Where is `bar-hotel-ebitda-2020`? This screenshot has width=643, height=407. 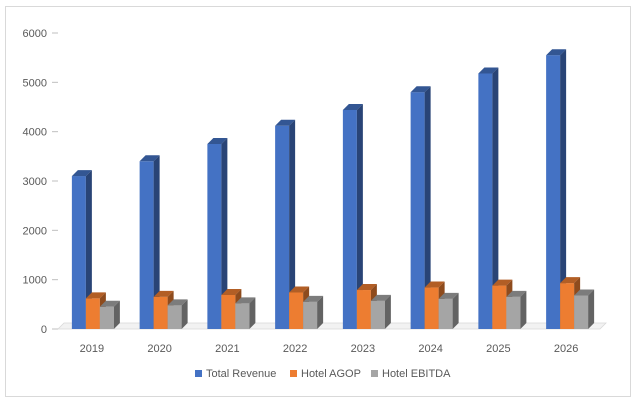 bar-hotel-ebitda-2020 is located at coordinates (177, 314).